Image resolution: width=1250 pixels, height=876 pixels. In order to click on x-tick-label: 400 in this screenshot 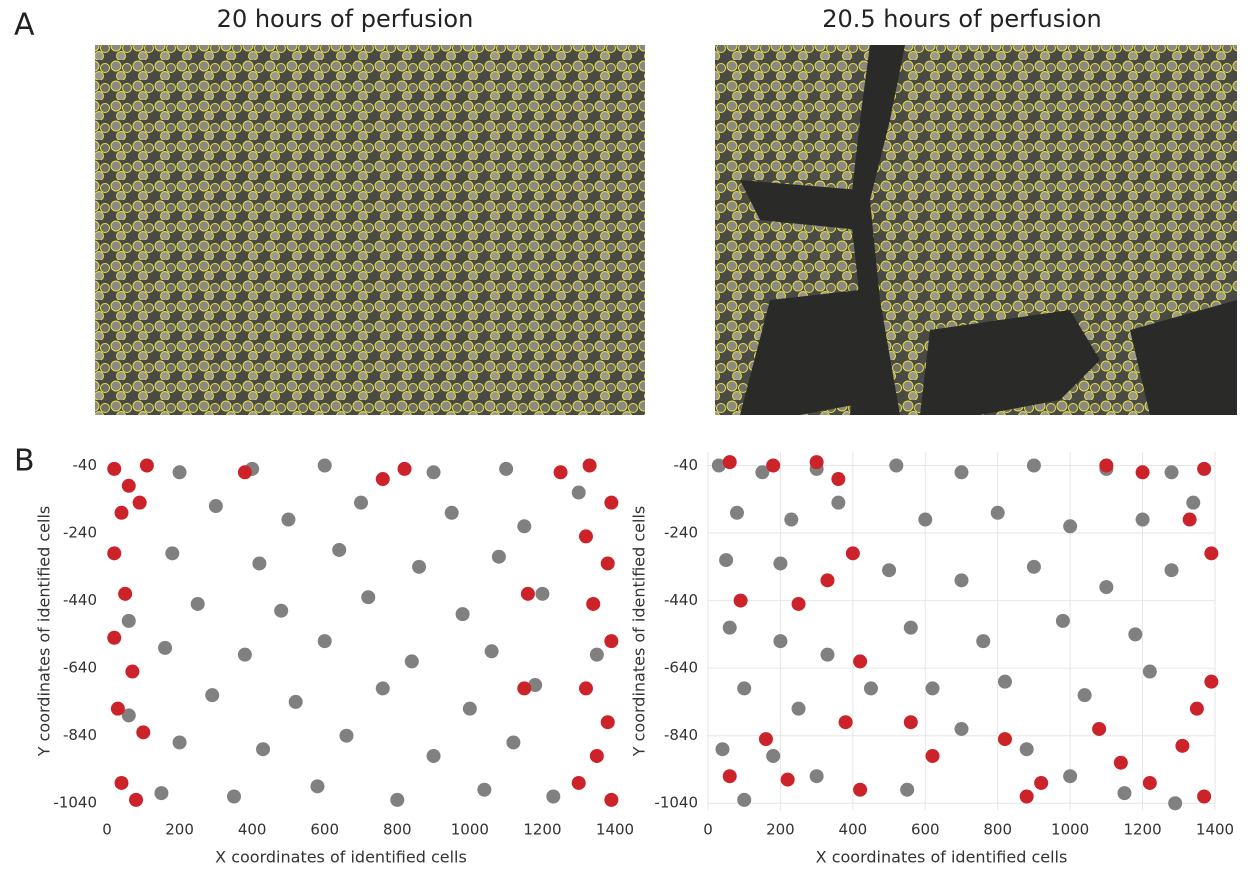, I will do `click(252, 830)`.